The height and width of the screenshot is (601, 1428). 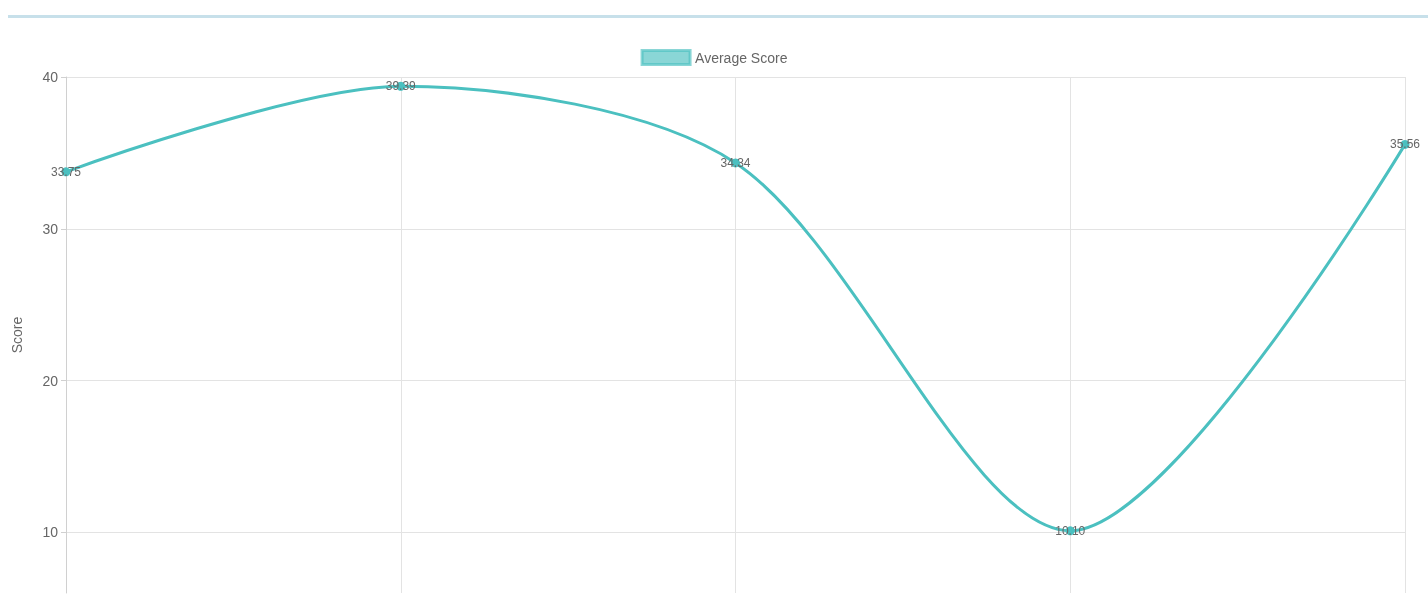 I want to click on y-tick-label: 10, so click(x=50, y=532).